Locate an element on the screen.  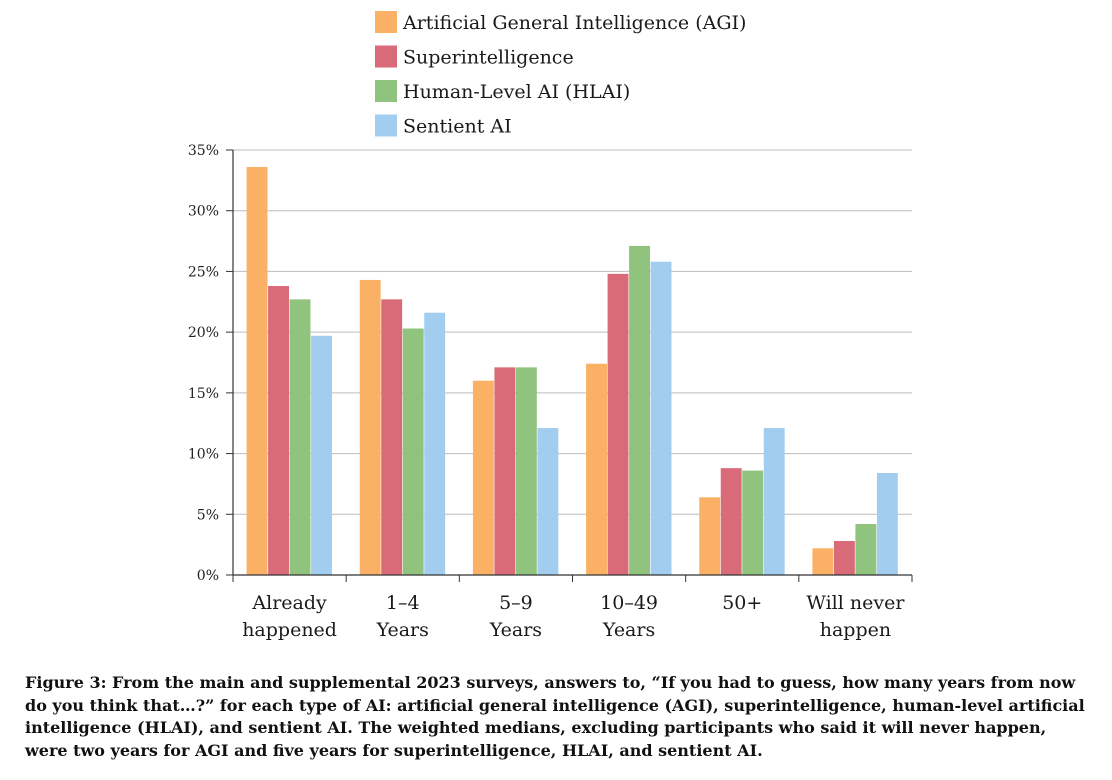
legend-label: Sentient AI is located at coordinates (457, 127).